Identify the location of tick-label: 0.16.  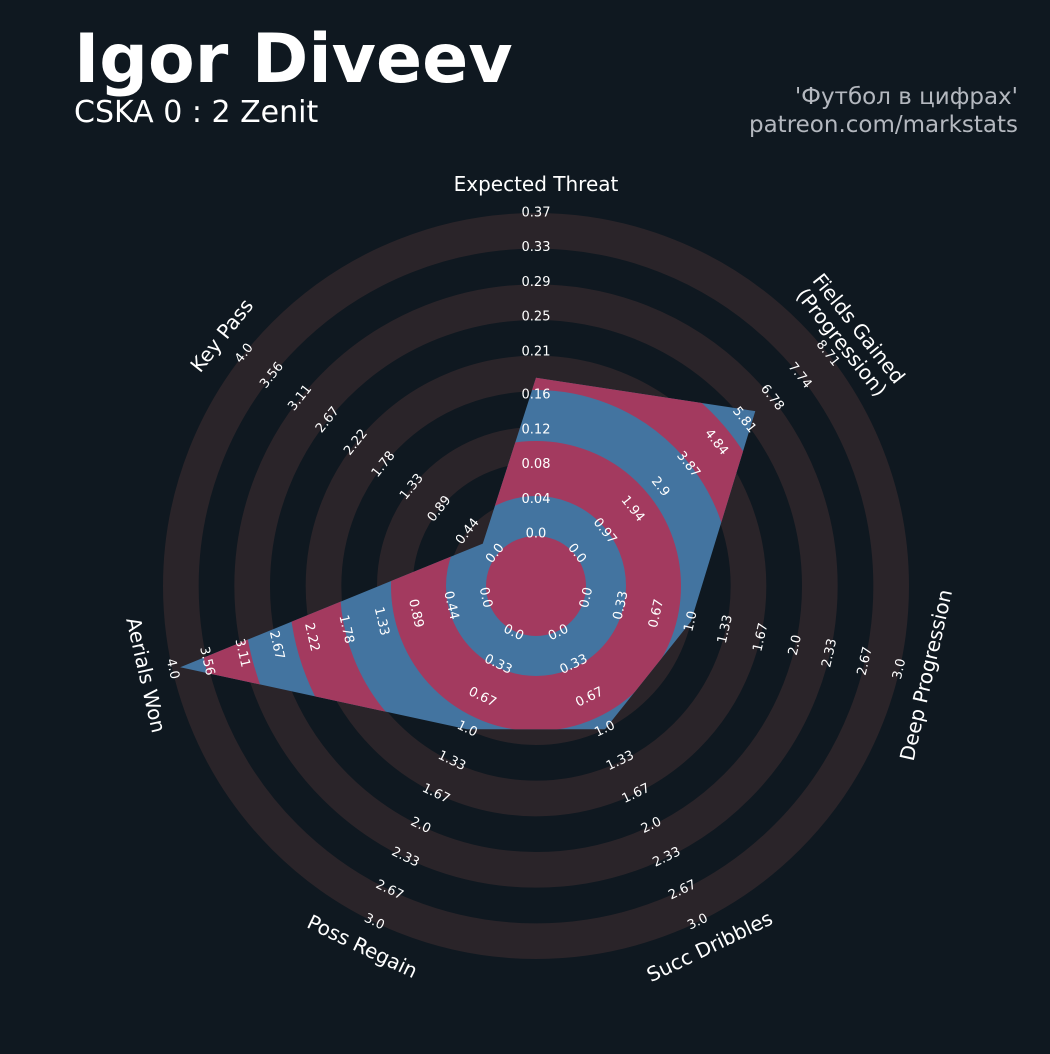
(536, 395).